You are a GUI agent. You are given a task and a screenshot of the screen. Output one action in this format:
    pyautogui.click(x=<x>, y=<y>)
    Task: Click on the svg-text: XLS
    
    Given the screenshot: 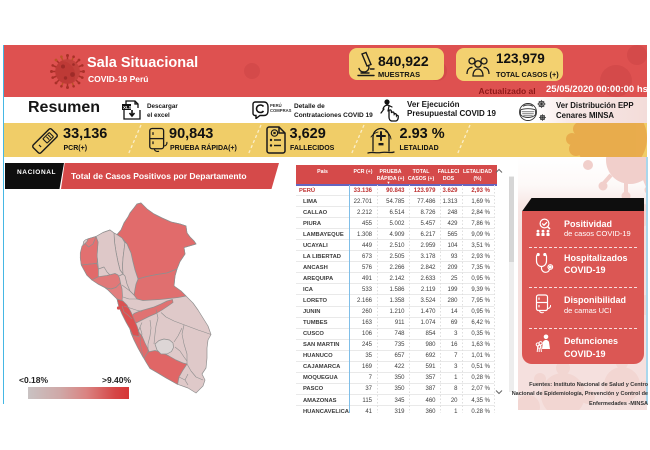 What is the action you would take?
    pyautogui.click(x=127, y=107)
    